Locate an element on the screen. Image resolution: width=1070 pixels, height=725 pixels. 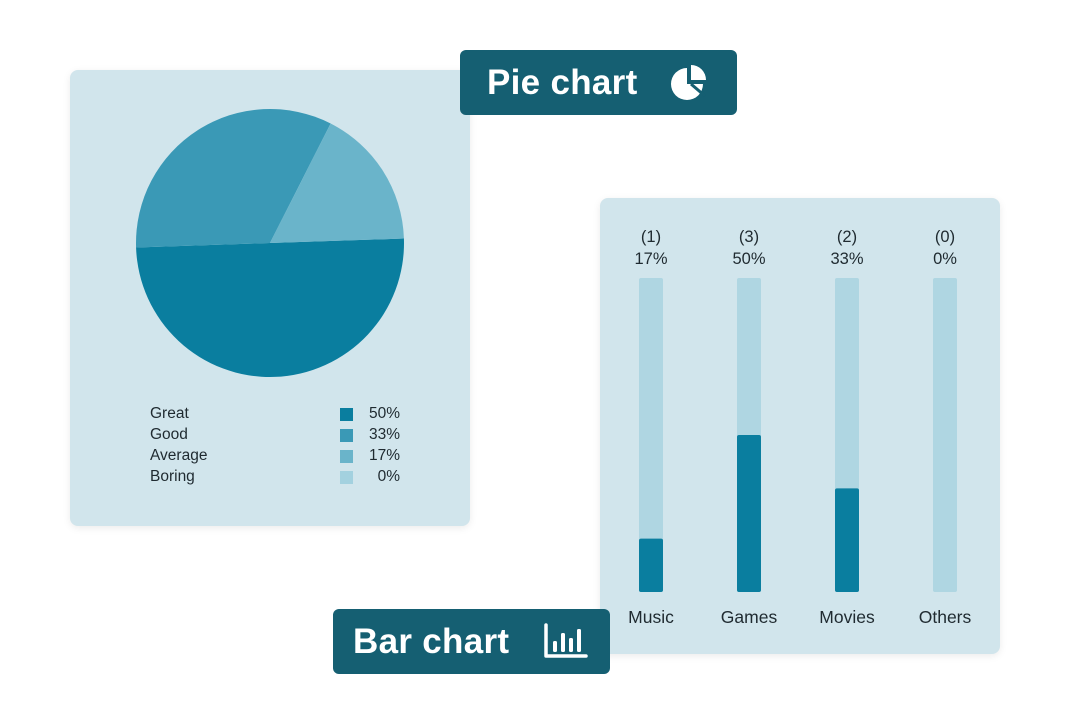
bar-value-label-others: 0% is located at coordinates (945, 259).